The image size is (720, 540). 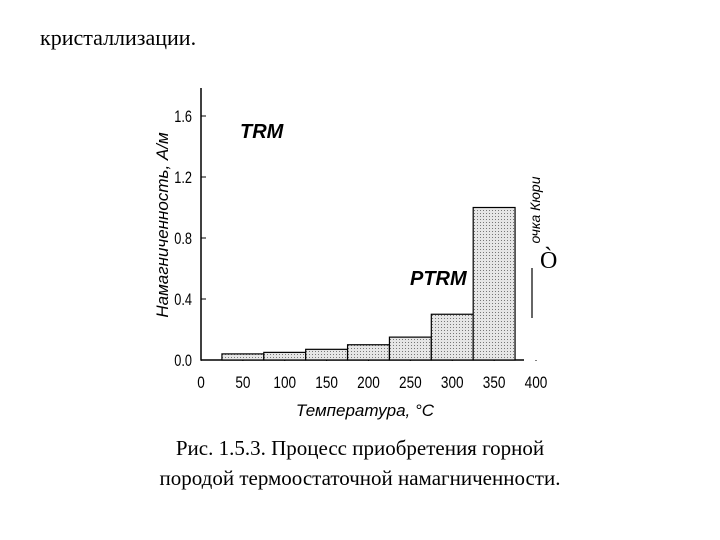 What do you see at coordinates (536, 383) in the screenshot?
I see `x-tick-label: 400` at bounding box center [536, 383].